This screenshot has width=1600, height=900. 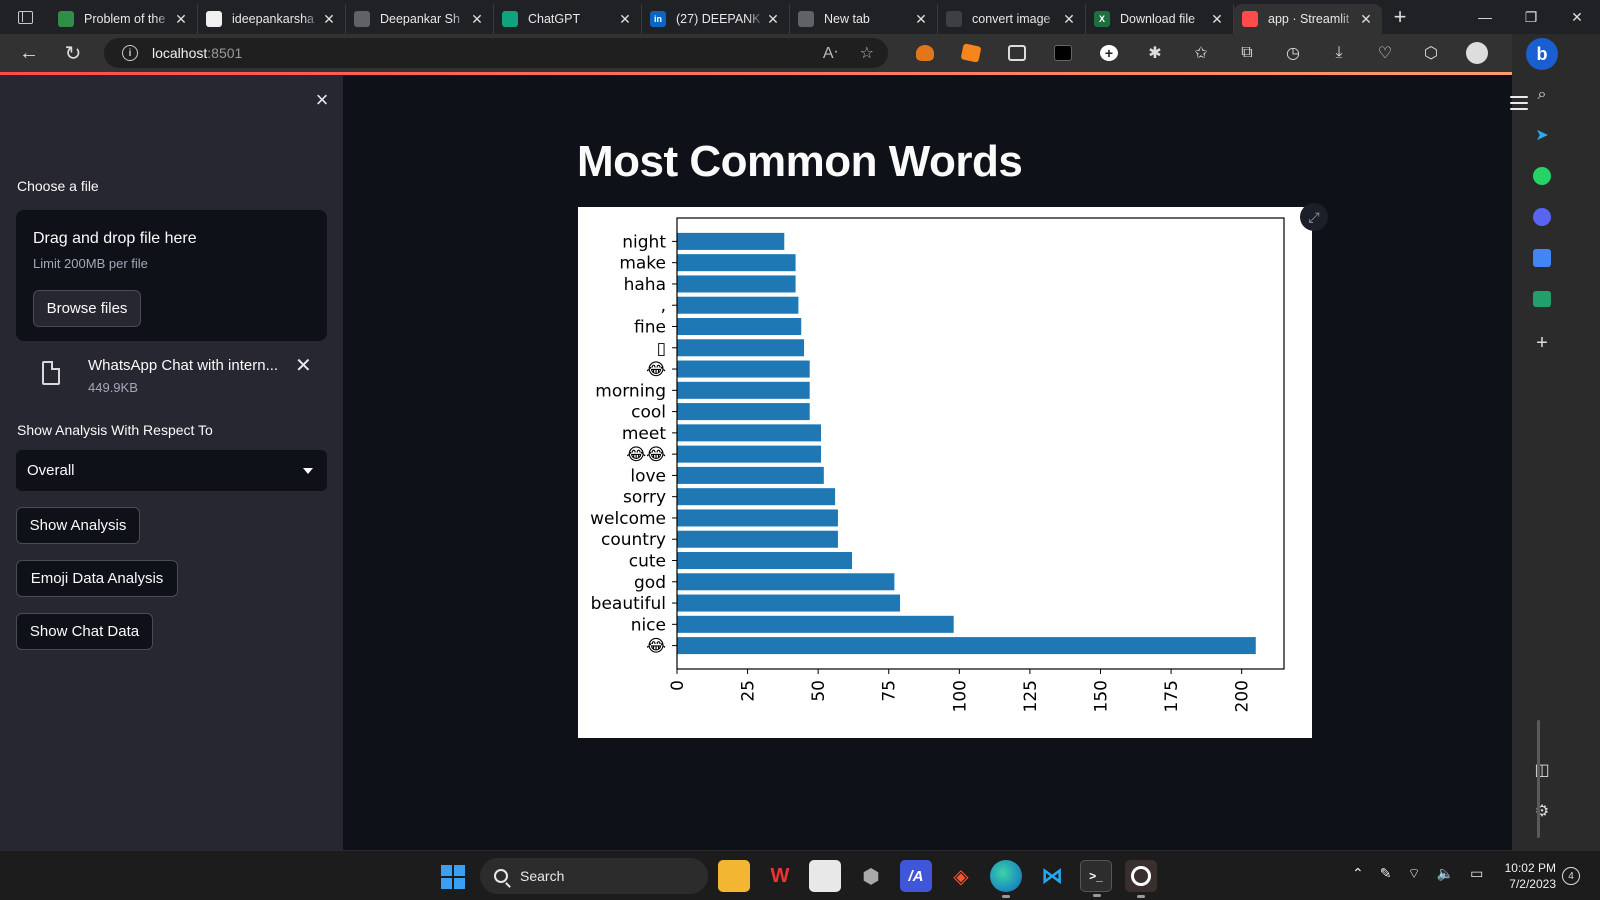 I want to click on history-icon: ◷, so click(x=1293, y=53).